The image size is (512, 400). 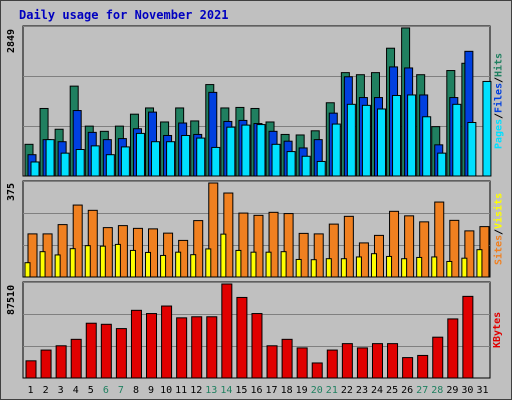 What do you see at coordinates (499, 250) in the screenshot?
I see `legend-sites: Sites` at bounding box center [499, 250].